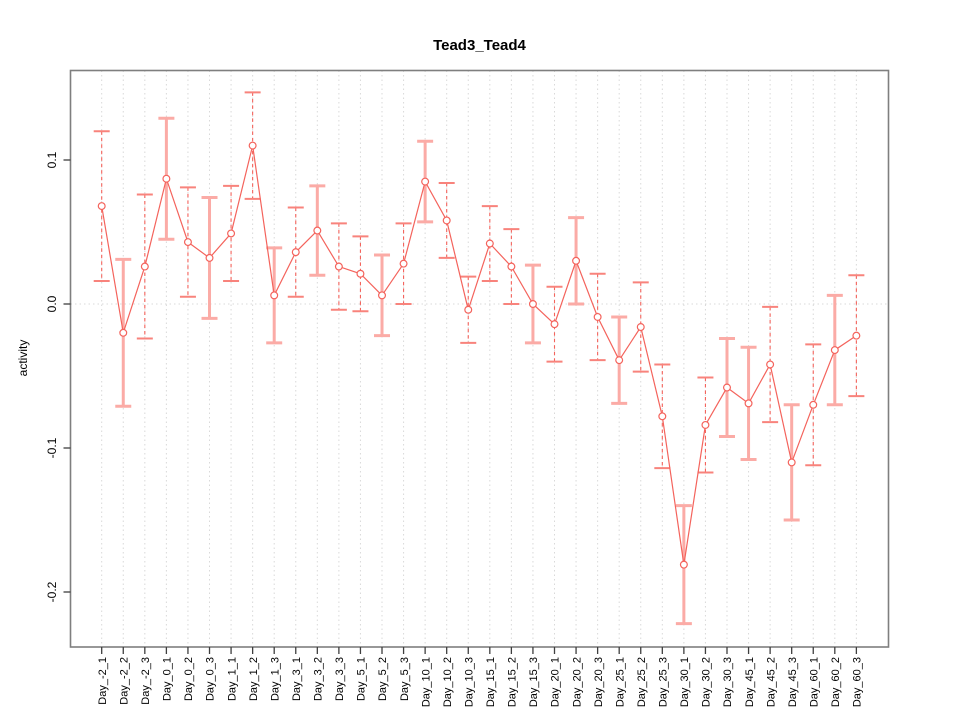 This screenshot has width=960, height=720. I want to click on x-tick-label: Day_25_3, so click(664, 682).